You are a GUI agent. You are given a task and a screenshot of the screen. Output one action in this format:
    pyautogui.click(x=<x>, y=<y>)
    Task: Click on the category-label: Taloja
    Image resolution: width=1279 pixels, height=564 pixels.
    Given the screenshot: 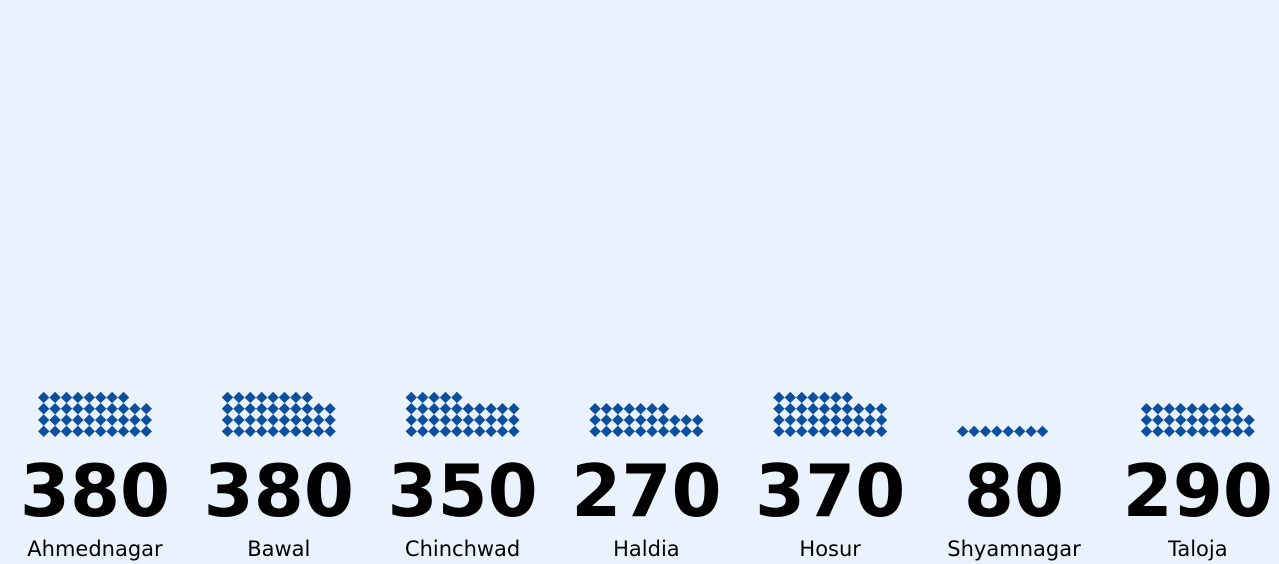 What is the action you would take?
    pyautogui.click(x=1197, y=549)
    